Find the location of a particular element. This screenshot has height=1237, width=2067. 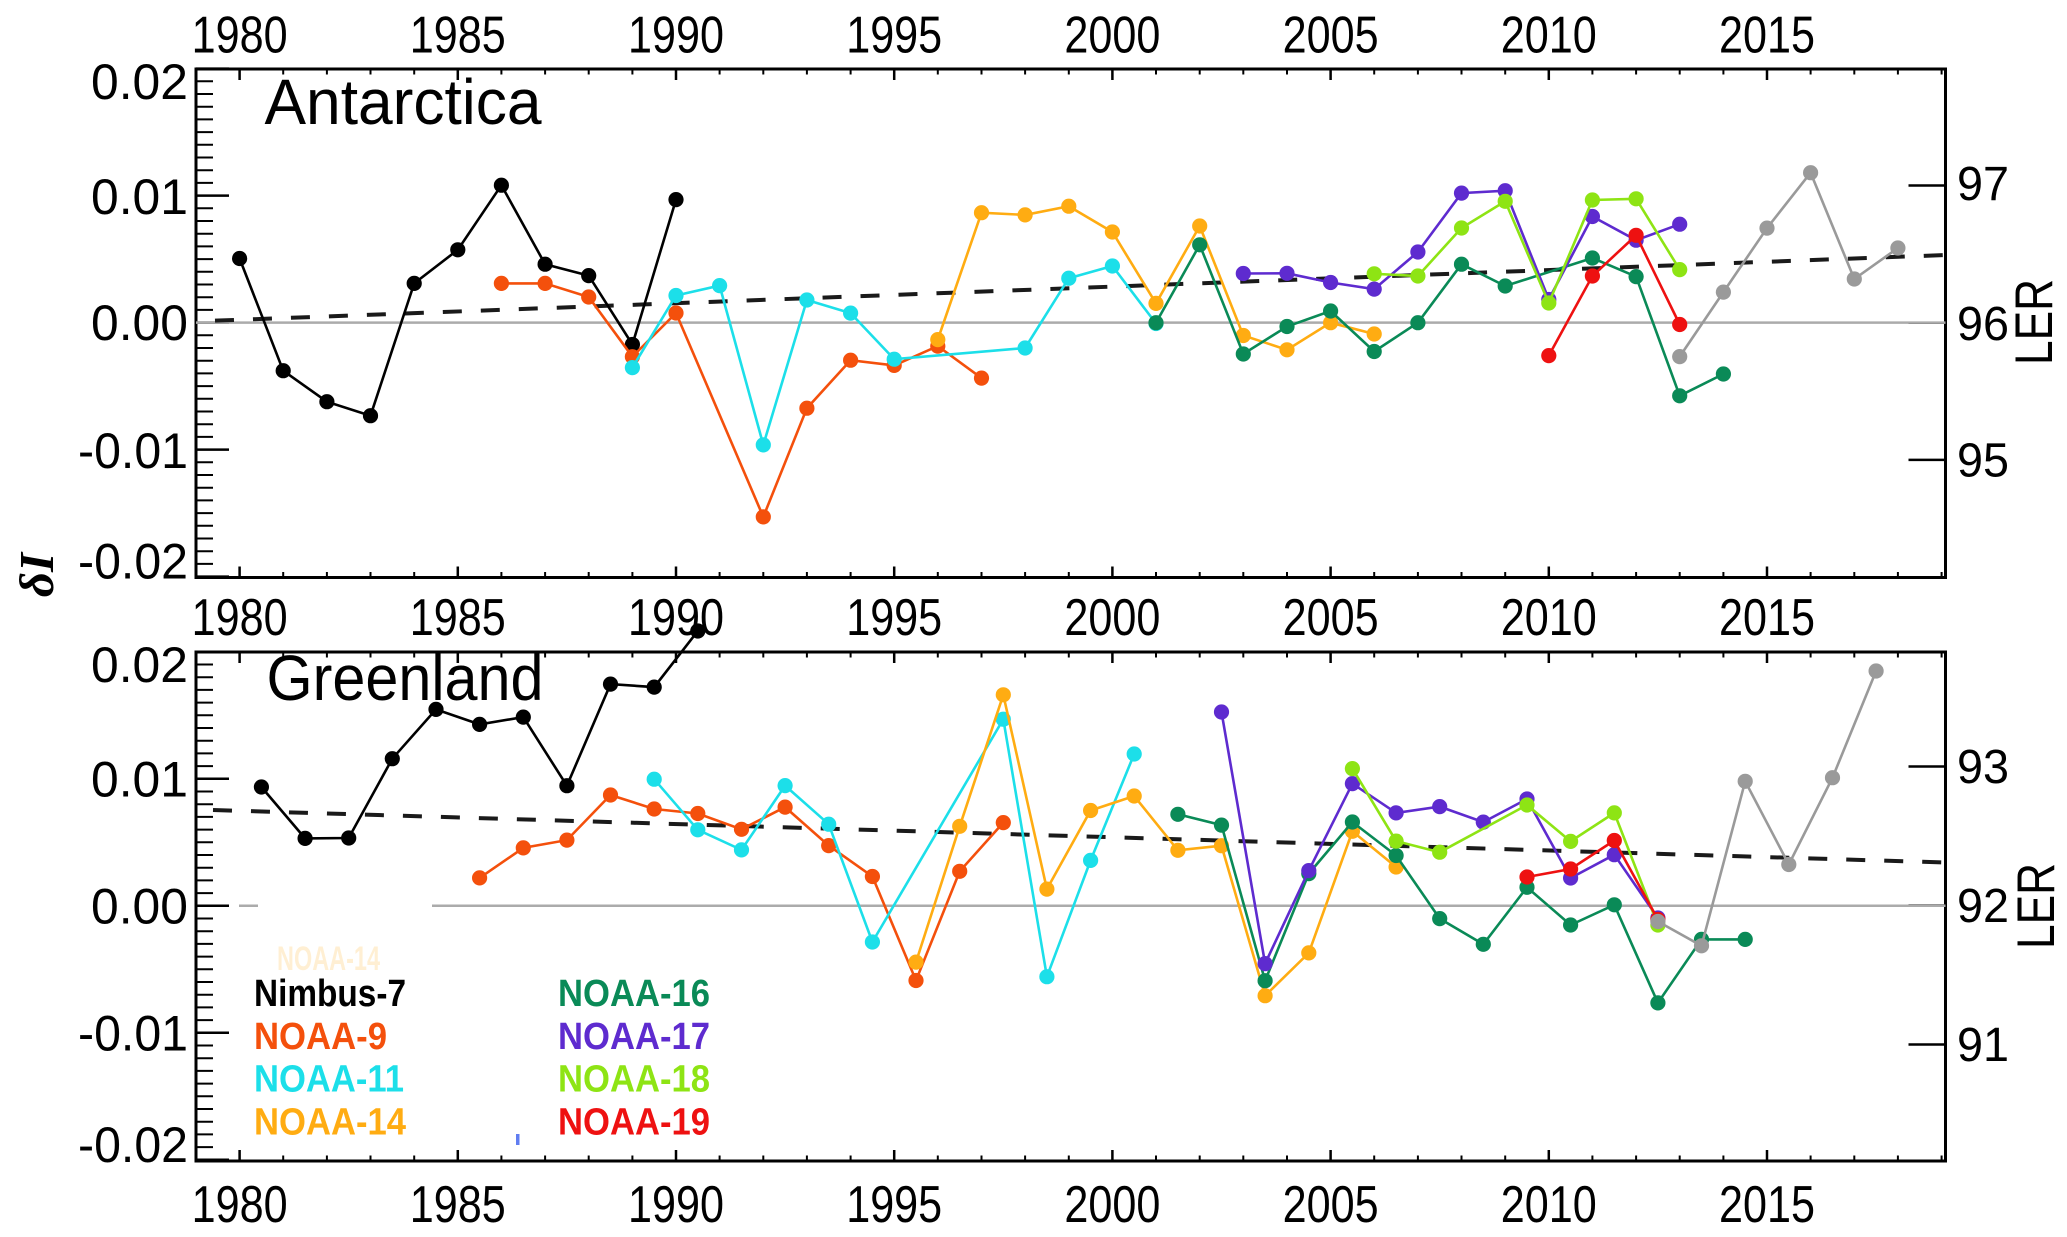

svg-text: NOAA-16 is located at coordinates (634, 994).